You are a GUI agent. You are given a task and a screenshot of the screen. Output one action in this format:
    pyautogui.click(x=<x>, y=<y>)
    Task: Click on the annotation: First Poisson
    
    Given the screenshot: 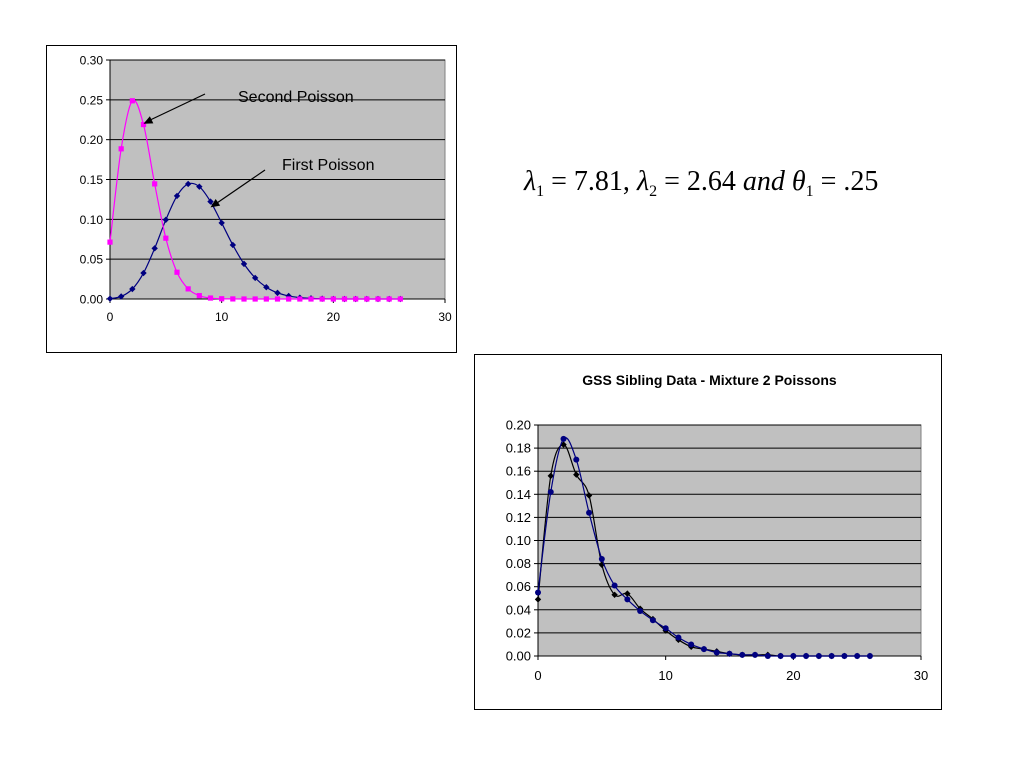 What is the action you would take?
    pyautogui.click(x=292, y=182)
    